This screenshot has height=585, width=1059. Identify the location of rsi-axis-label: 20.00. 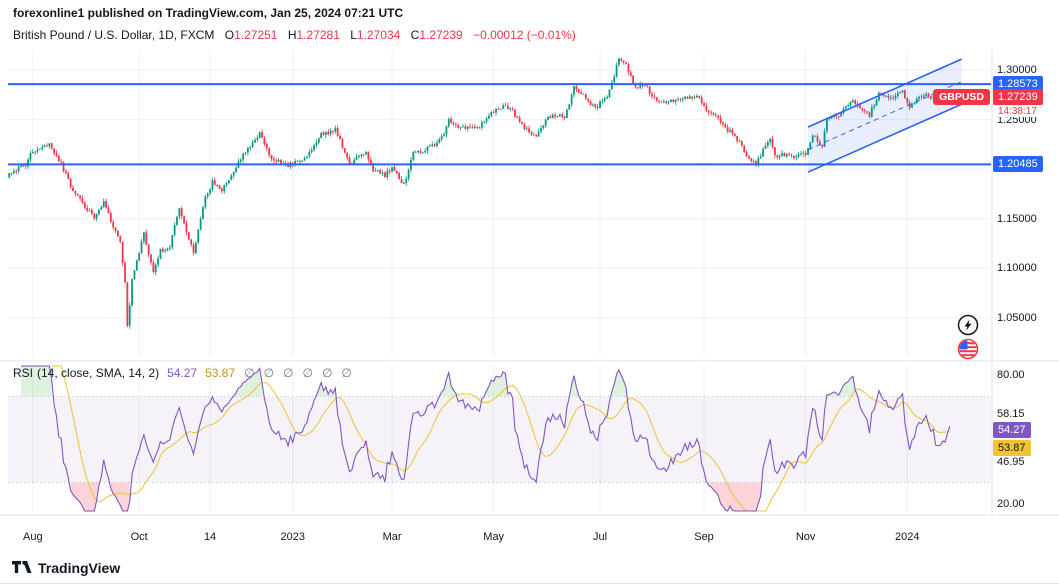
(1011, 504).